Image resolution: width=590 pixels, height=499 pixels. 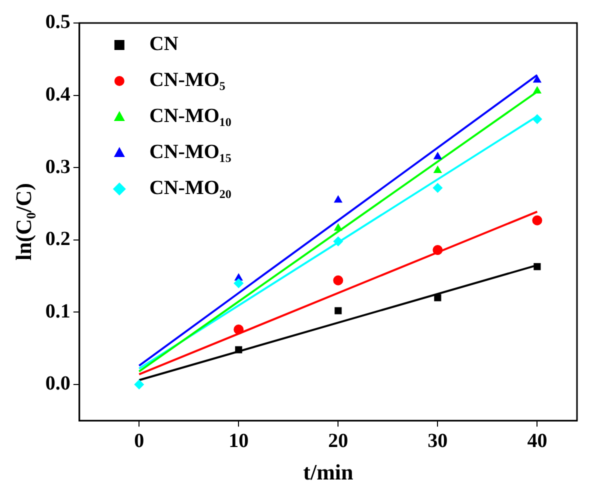 I want to click on legend-label: CN, so click(x=164, y=44).